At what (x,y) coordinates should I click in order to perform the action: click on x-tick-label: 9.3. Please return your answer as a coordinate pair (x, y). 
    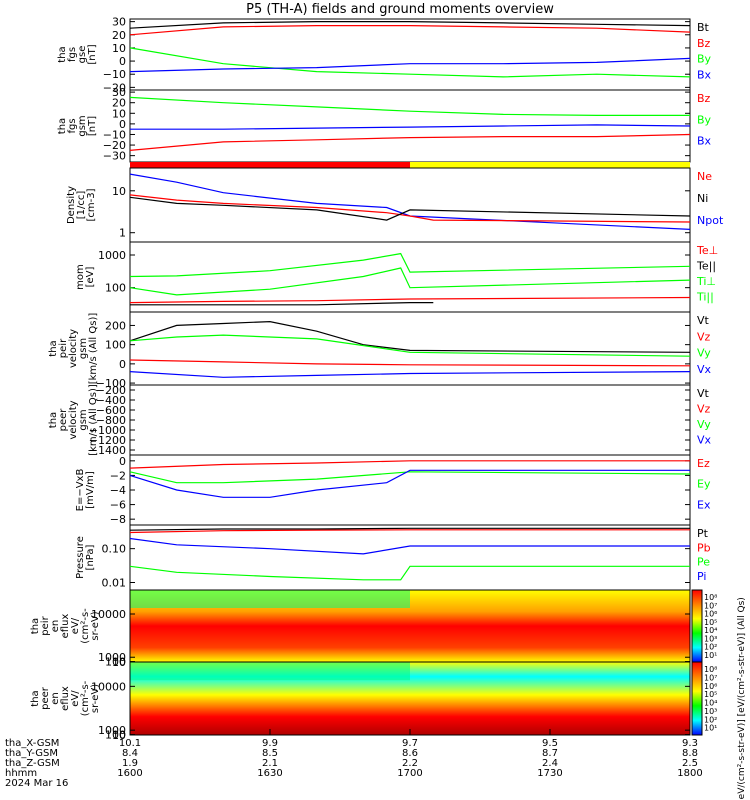
    Looking at the image, I should click on (690, 743).